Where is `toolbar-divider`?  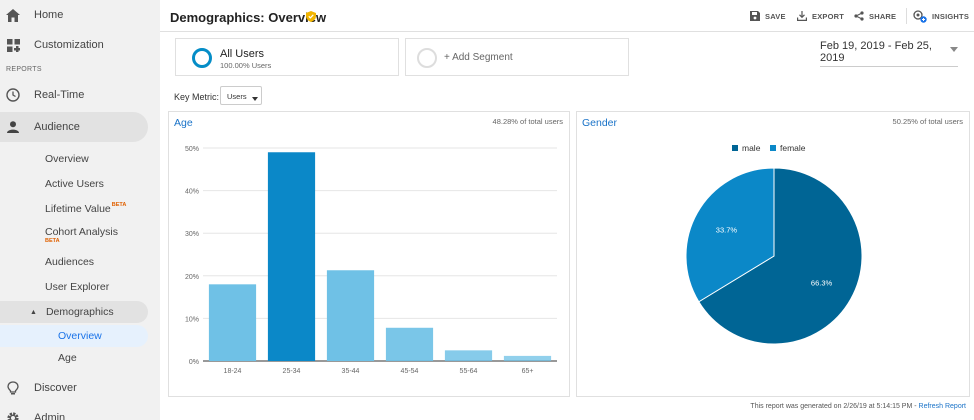 toolbar-divider is located at coordinates (906, 16).